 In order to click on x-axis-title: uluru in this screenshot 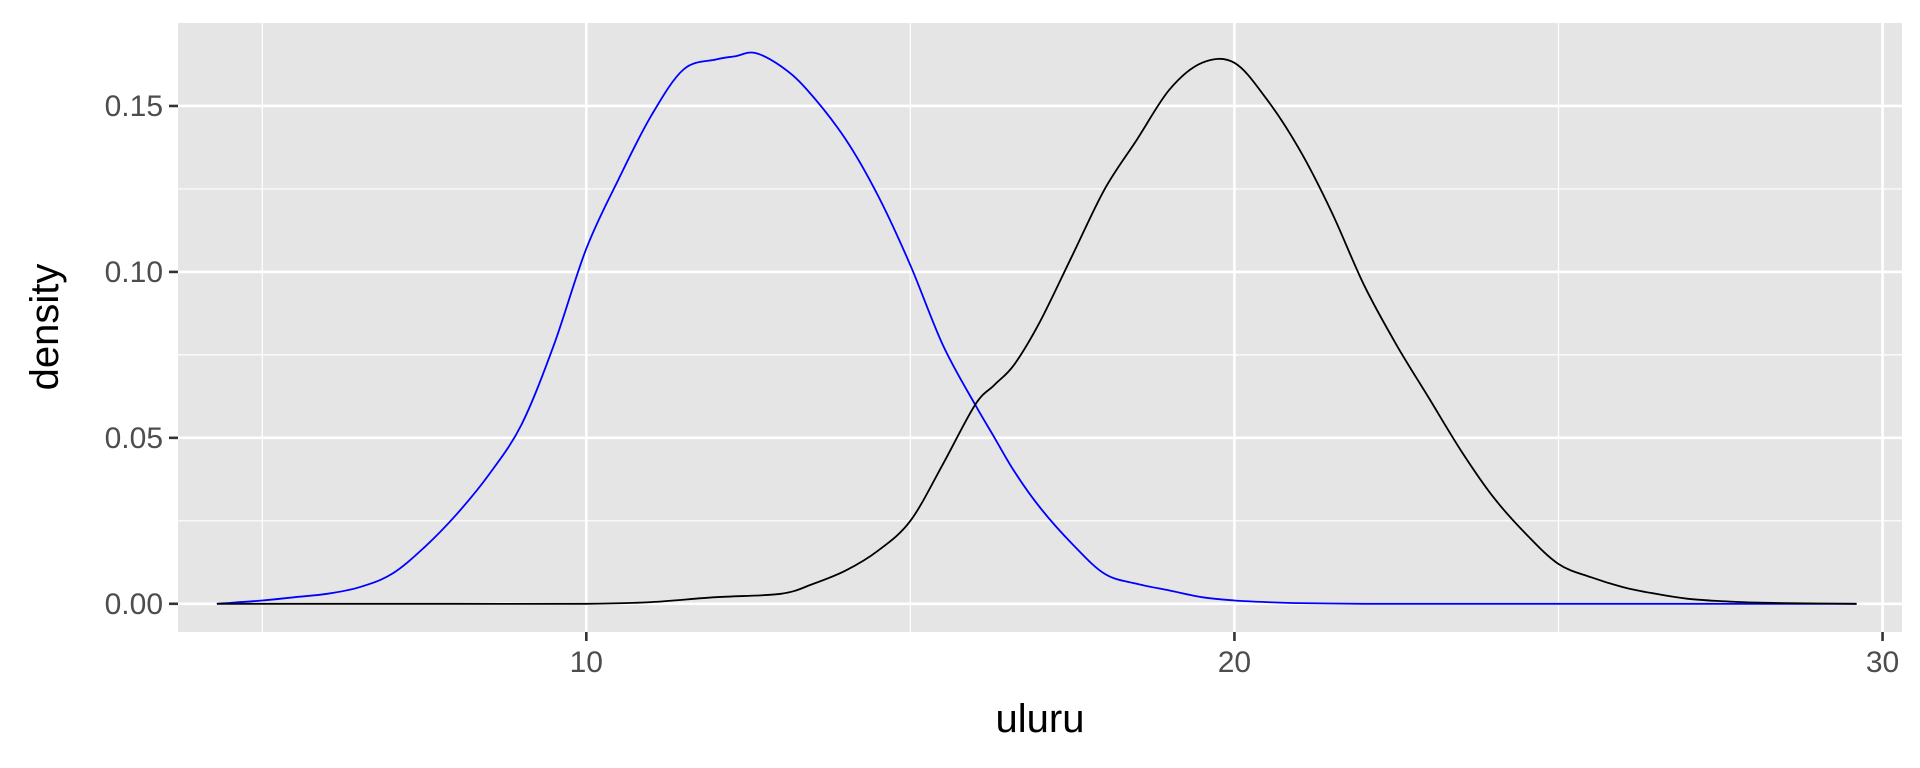, I will do `click(1040, 719)`.